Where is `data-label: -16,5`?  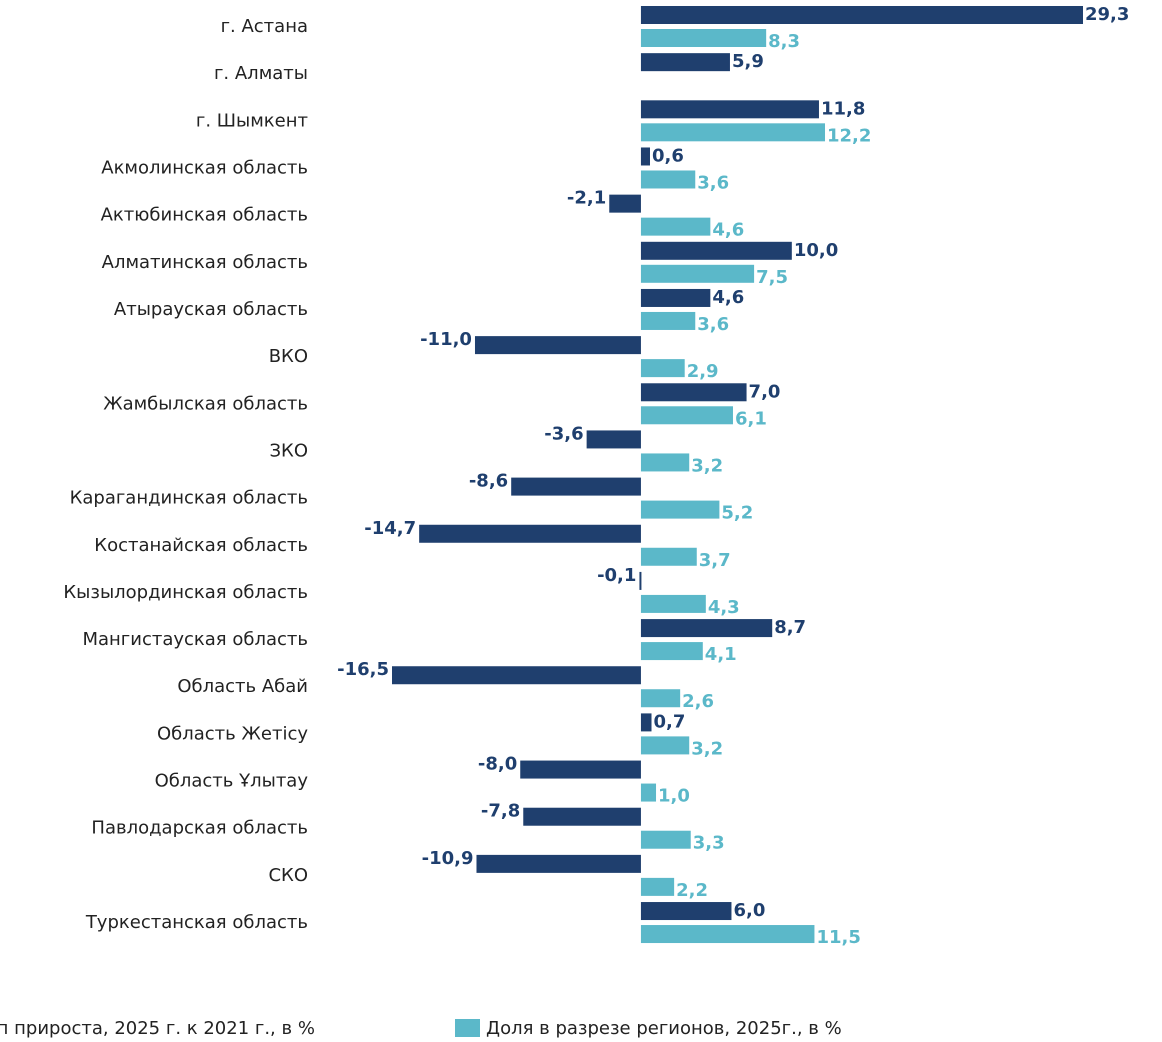 data-label: -16,5 is located at coordinates (363, 669).